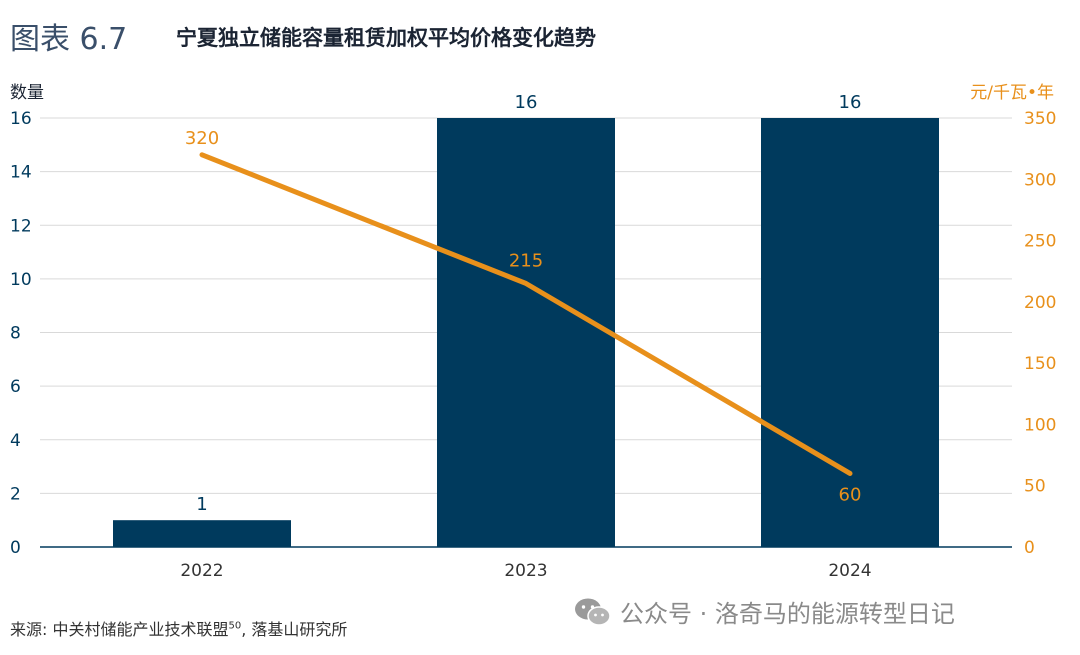 The image size is (1080, 655). I want to click on x-tick-label: 2023, so click(525, 571).